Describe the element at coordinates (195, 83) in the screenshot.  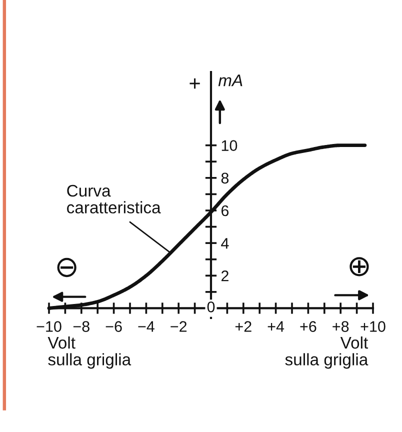
I see `annotation: +` at that location.